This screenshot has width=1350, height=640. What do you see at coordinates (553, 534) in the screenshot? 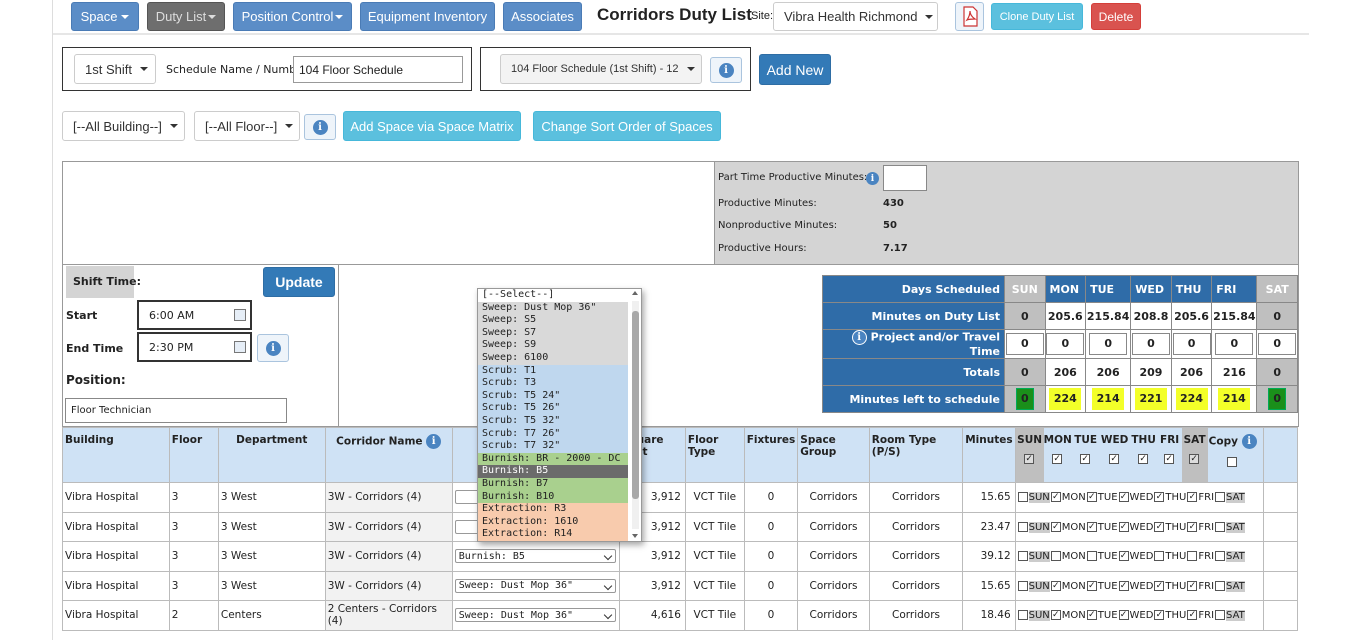
I see `dropdown-option: Extraction: R14` at bounding box center [553, 534].